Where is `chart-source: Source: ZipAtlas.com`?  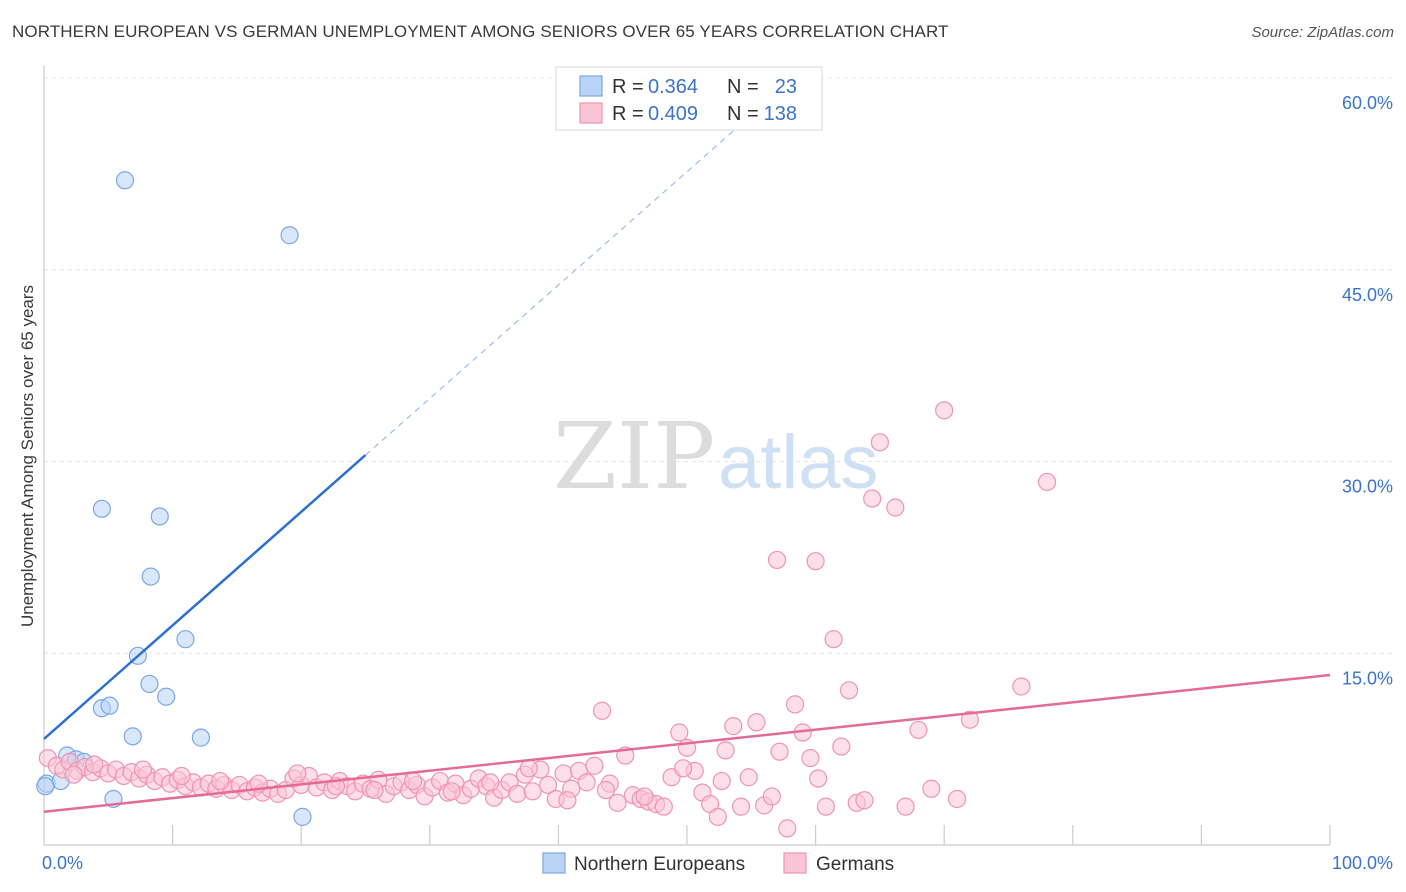
chart-source: Source: ZipAtlas.com is located at coordinates (1322, 32).